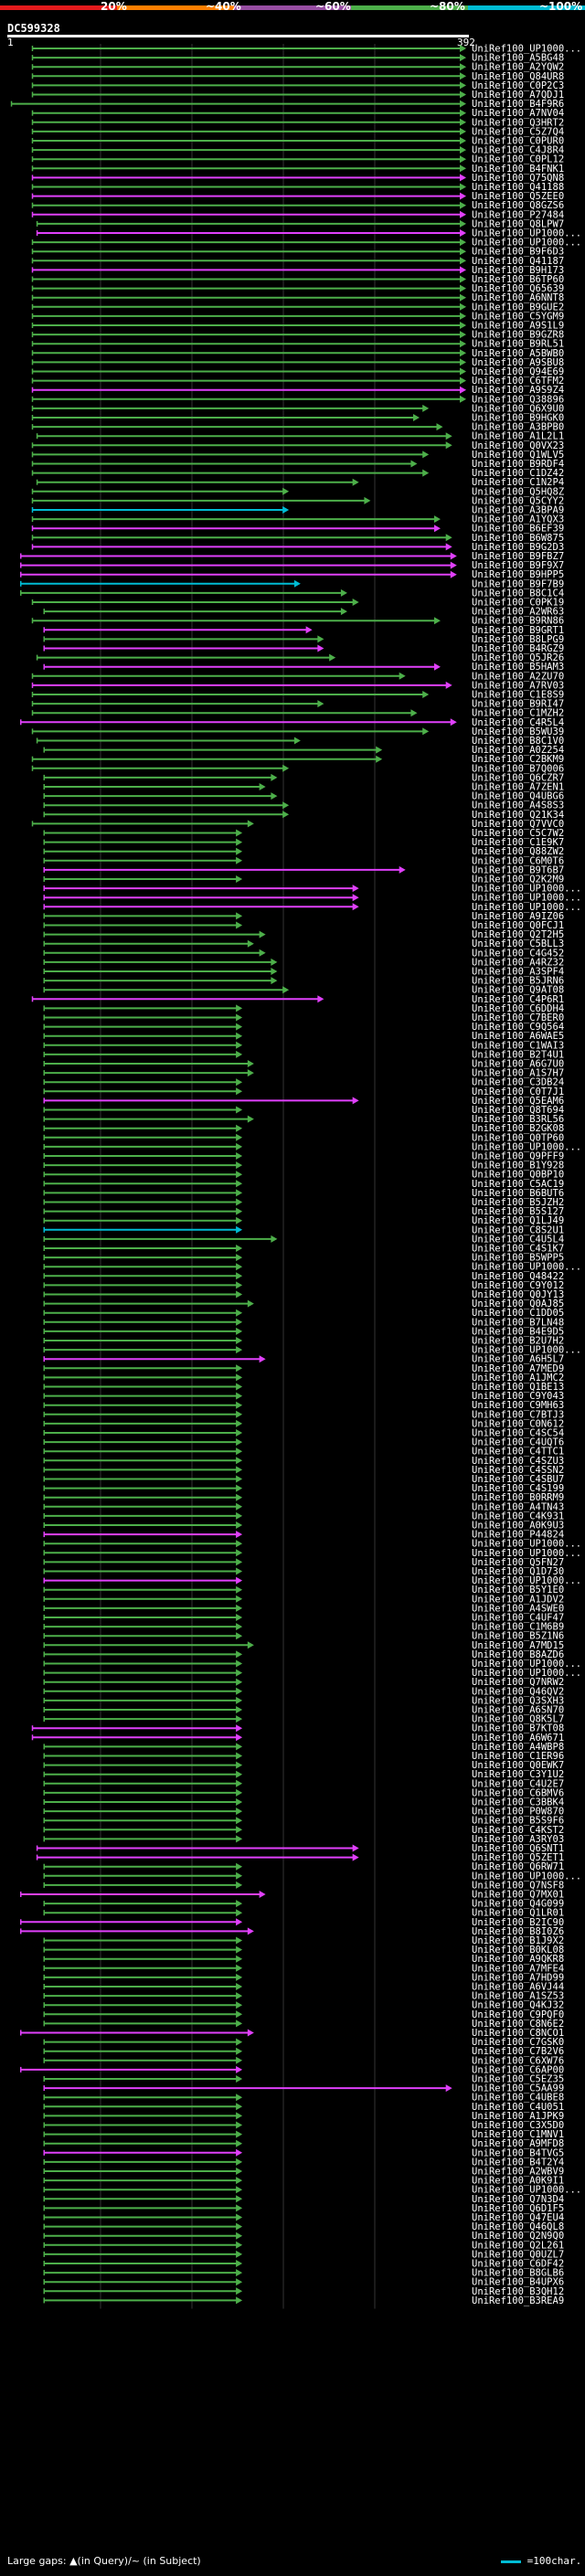 The image size is (585, 2576). I want to click on hit-label: UniRef100_B4TVG5, so click(518, 2152).